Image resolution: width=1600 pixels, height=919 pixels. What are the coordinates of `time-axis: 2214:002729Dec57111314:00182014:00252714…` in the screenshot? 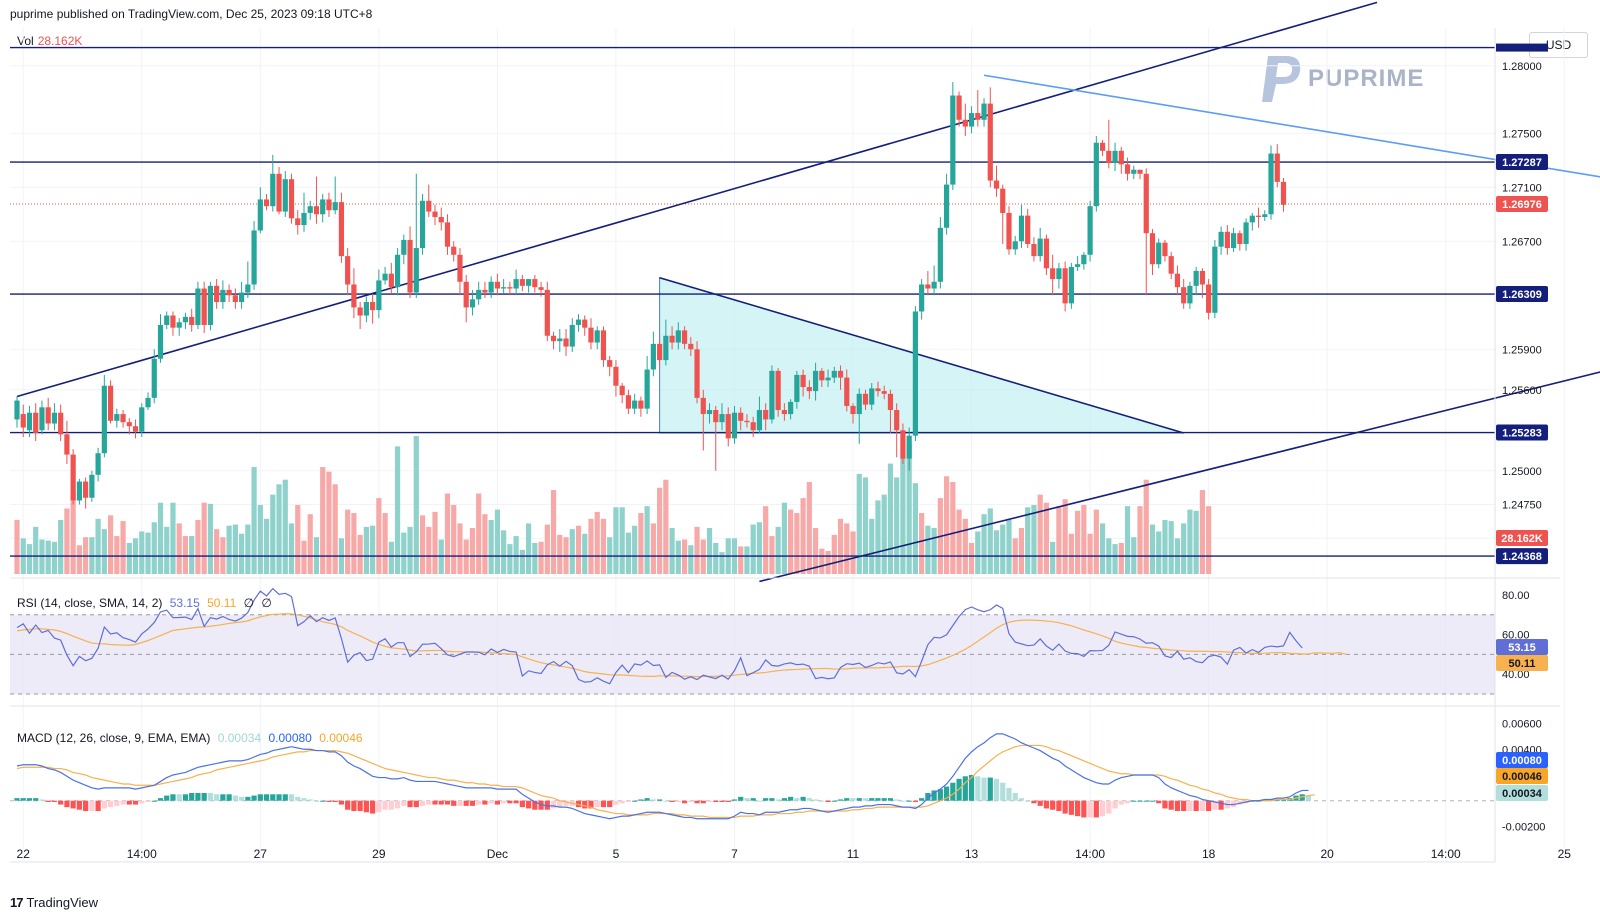 It's located at (808, 854).